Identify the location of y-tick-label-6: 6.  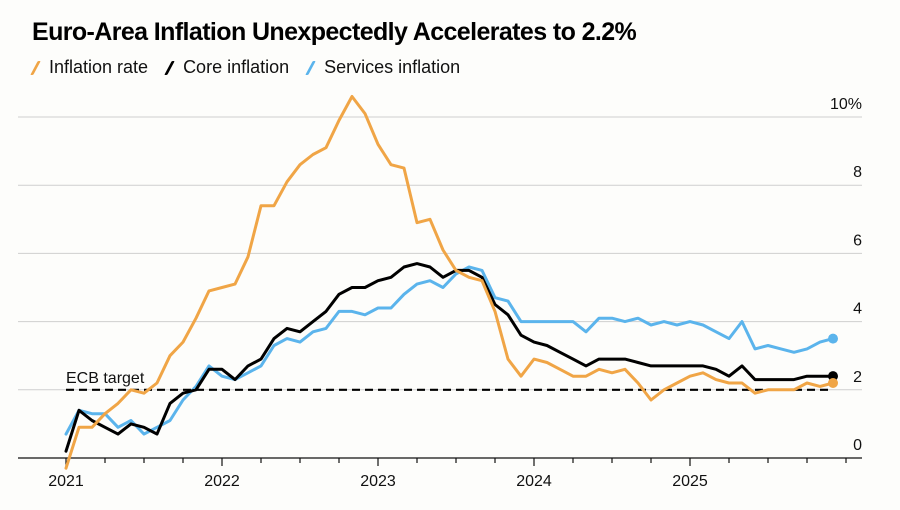
(857, 240).